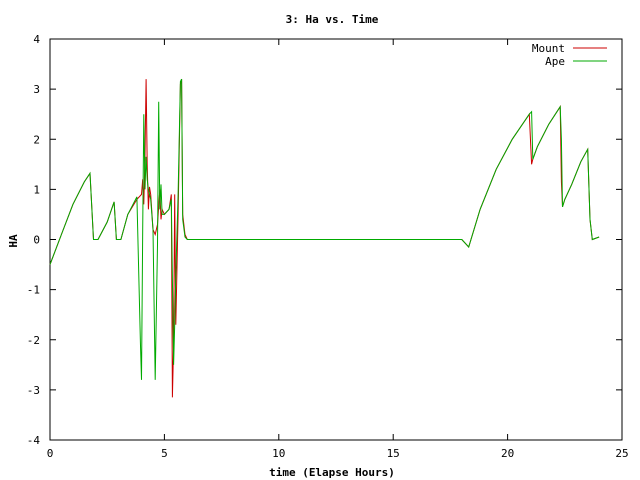  What do you see at coordinates (13, 241) in the screenshot?
I see `y-axis-label: HA` at bounding box center [13, 241].